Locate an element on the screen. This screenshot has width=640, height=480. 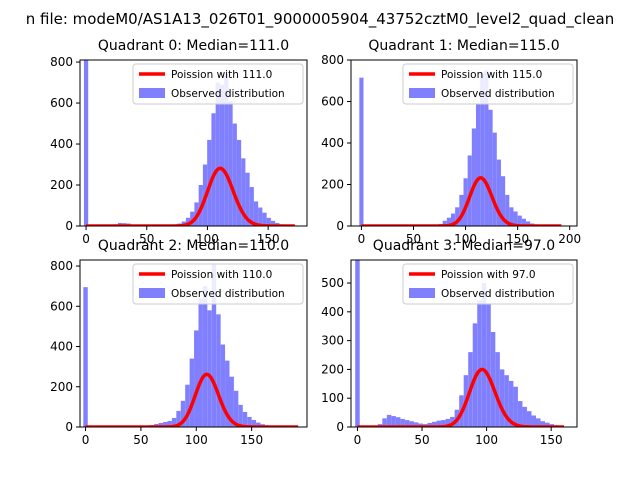
legend: Poission with 115.0 Observed distribution is located at coordinates (488, 84).